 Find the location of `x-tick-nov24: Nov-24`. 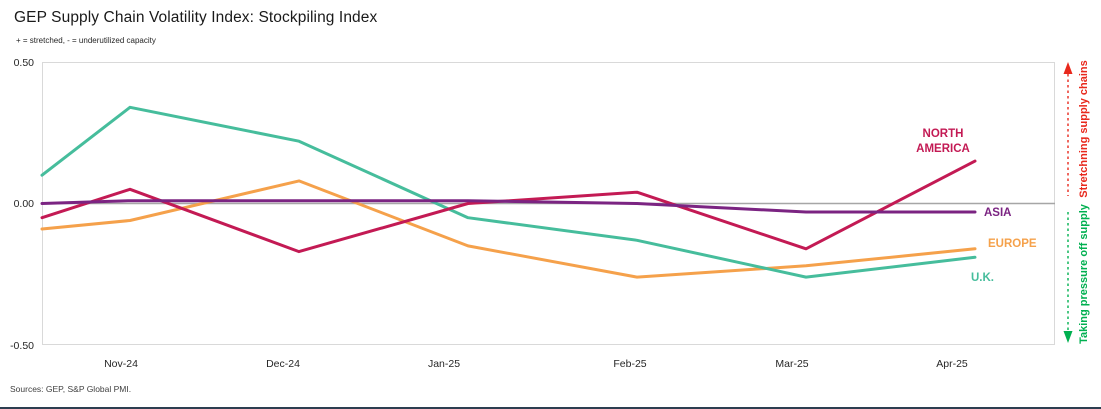

x-tick-nov24: Nov-24 is located at coordinates (121, 364).